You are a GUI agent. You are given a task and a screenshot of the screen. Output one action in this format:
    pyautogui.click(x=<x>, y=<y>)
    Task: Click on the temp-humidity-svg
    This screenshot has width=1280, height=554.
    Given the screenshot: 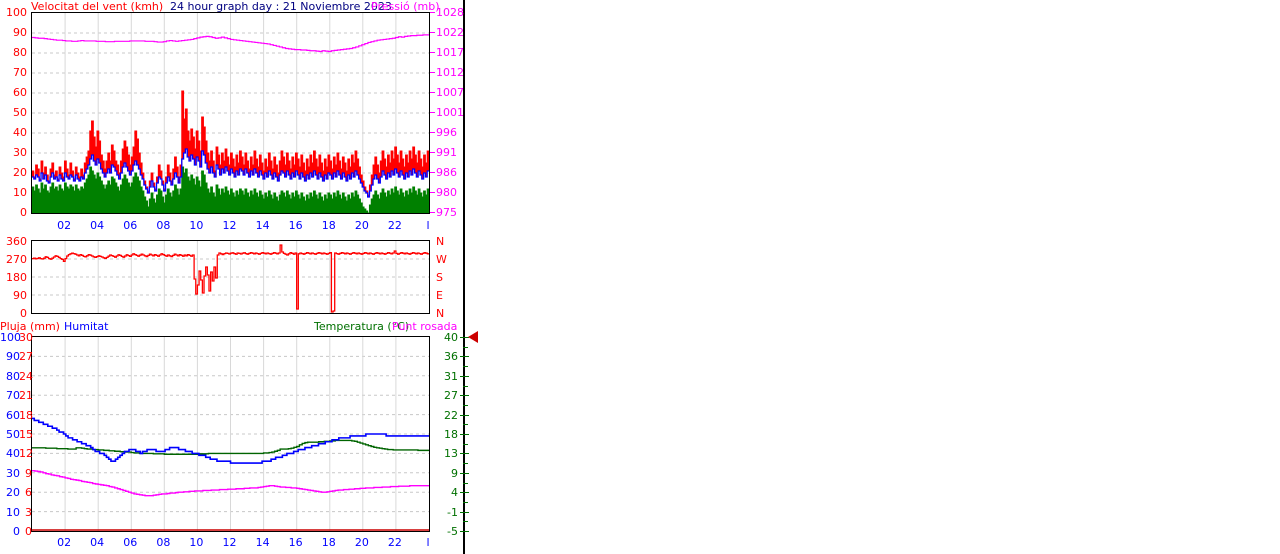 What is the action you would take?
    pyautogui.click(x=230, y=434)
    